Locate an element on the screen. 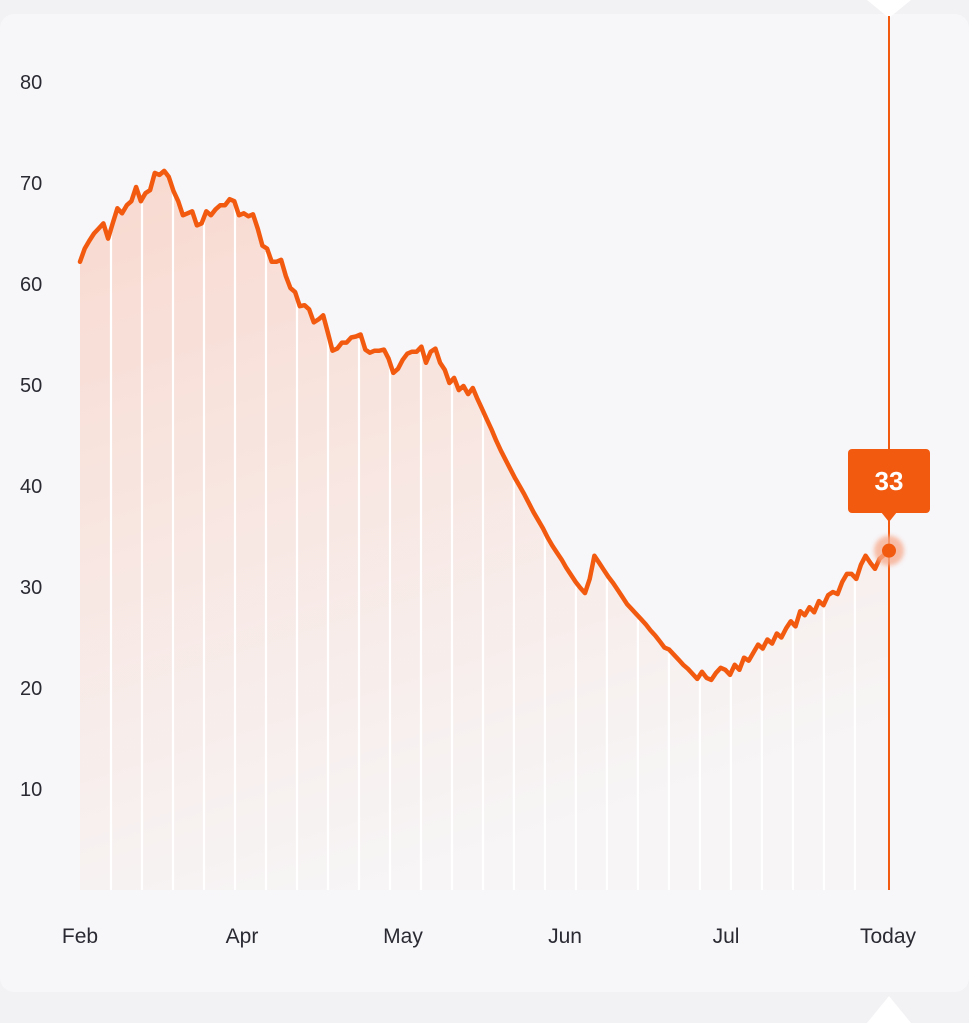 The image size is (969, 1023). bottom-notch is located at coordinates (889, 1009).